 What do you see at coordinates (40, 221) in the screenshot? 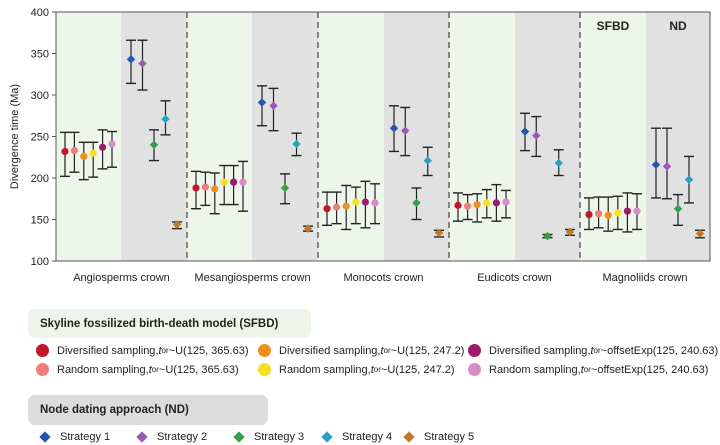
I see `y-tick-label: 150` at bounding box center [40, 221].